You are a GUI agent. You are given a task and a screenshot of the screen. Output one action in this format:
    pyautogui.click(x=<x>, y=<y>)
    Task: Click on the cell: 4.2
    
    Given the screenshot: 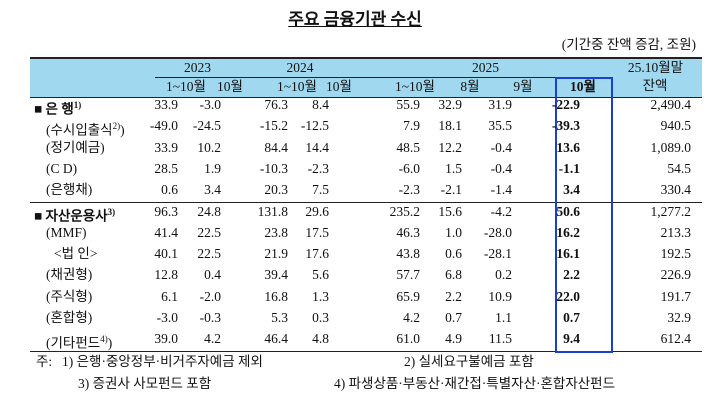 What is the action you would take?
    pyautogui.click(x=212, y=339)
    